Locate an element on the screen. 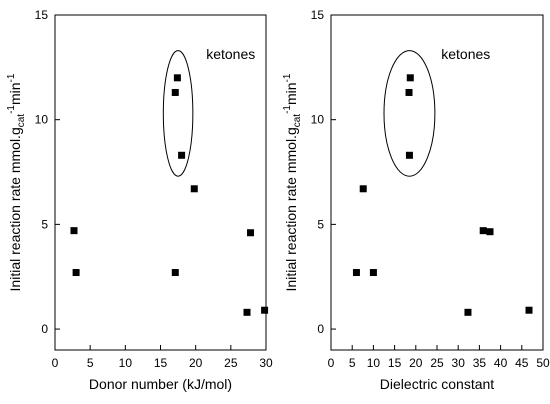 The width and height of the screenshot is (550, 404). x-axis-label: Donor number (kJ/mol) is located at coordinates (160, 384).